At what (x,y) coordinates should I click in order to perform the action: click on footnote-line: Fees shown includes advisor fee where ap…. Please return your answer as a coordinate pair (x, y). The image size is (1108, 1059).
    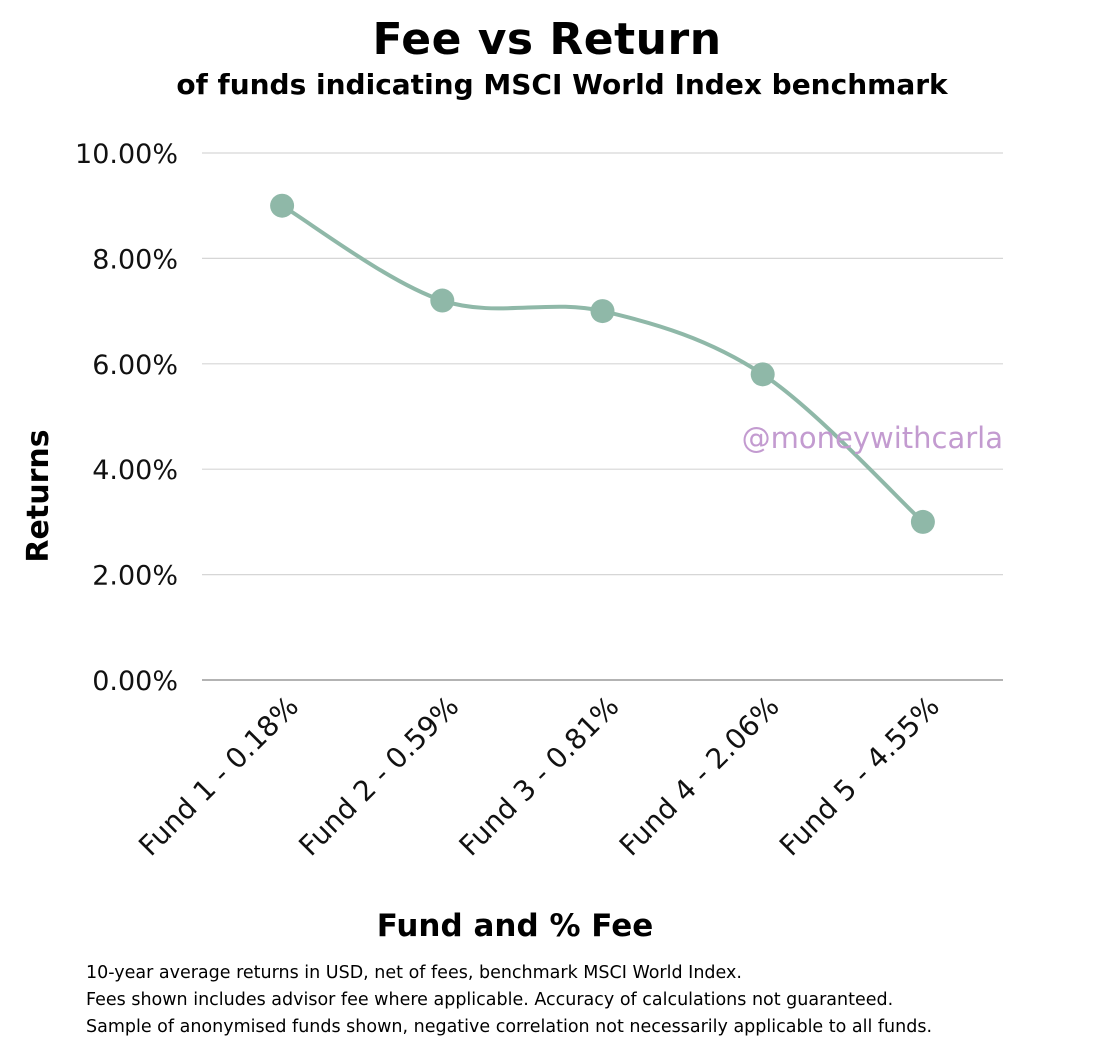
    Looking at the image, I should click on (490, 1000).